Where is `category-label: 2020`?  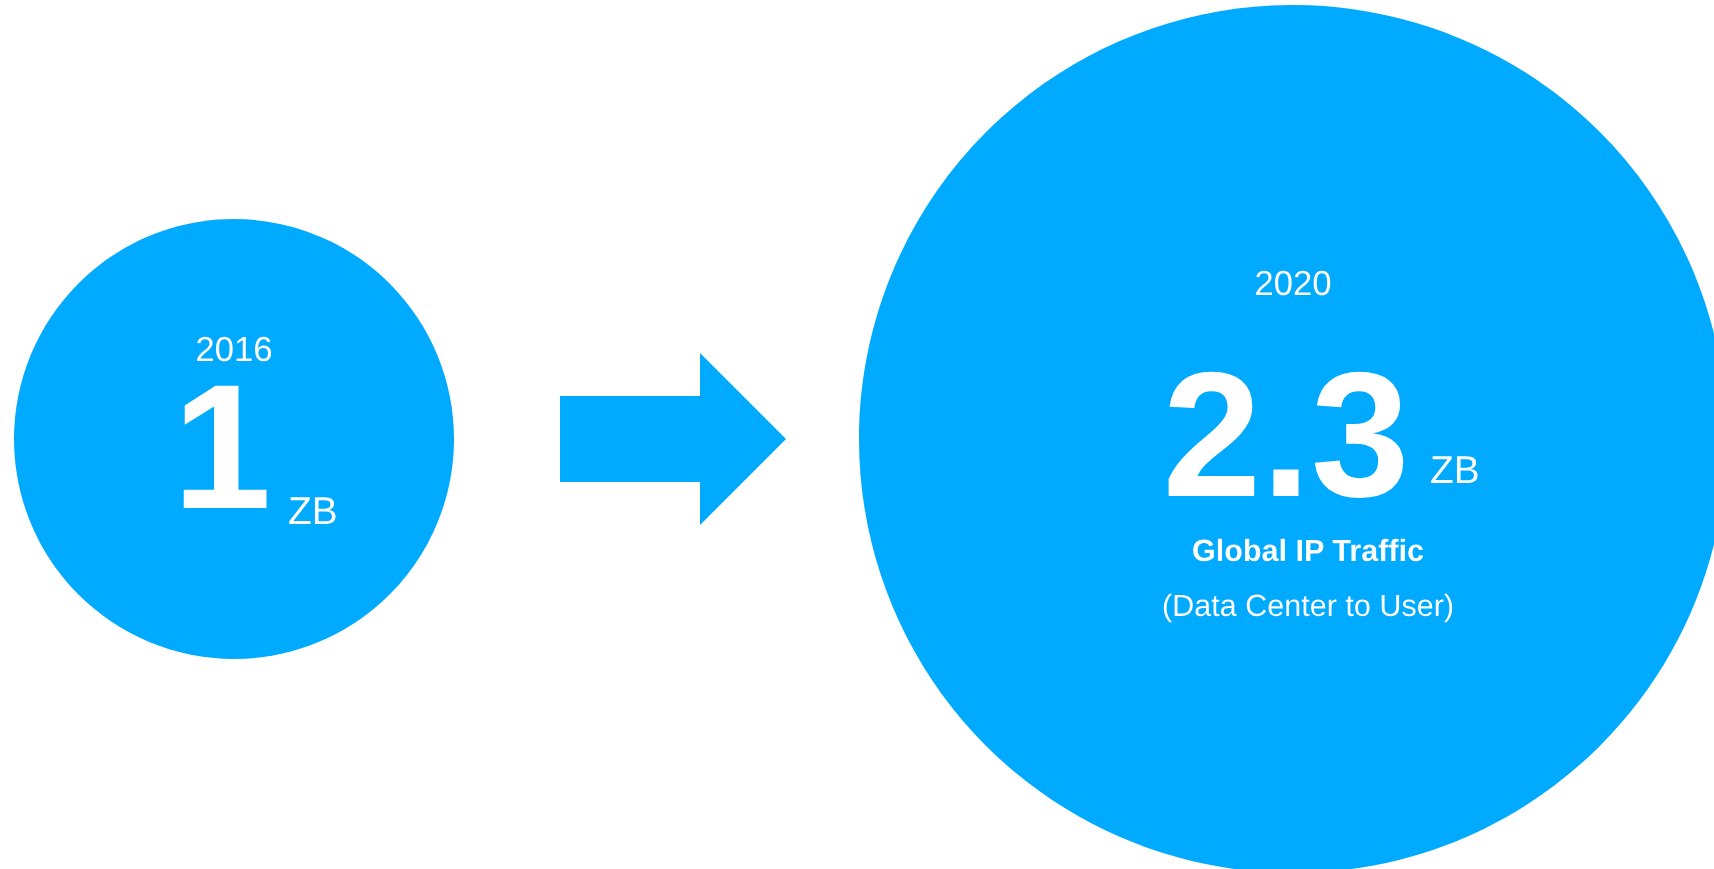 category-label: 2020 is located at coordinates (1293, 283).